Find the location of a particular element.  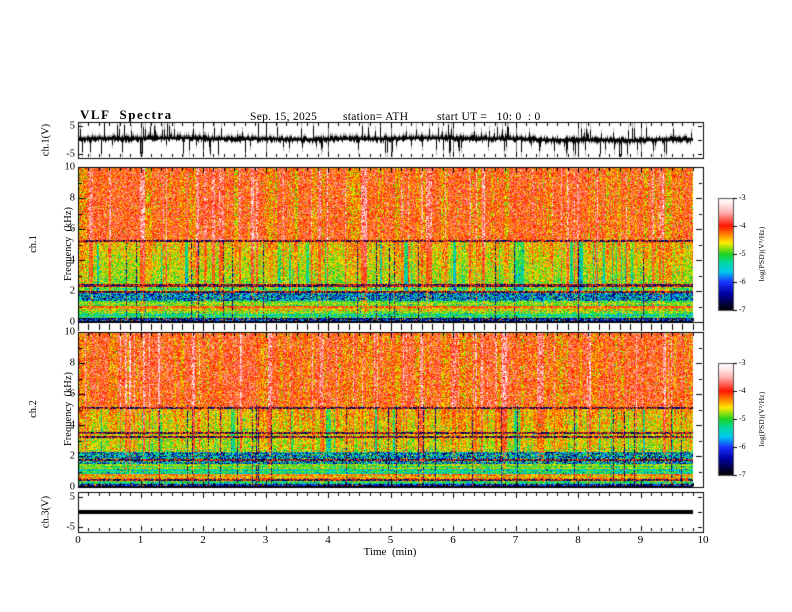

x-tick-label: 8 is located at coordinates (578, 540).